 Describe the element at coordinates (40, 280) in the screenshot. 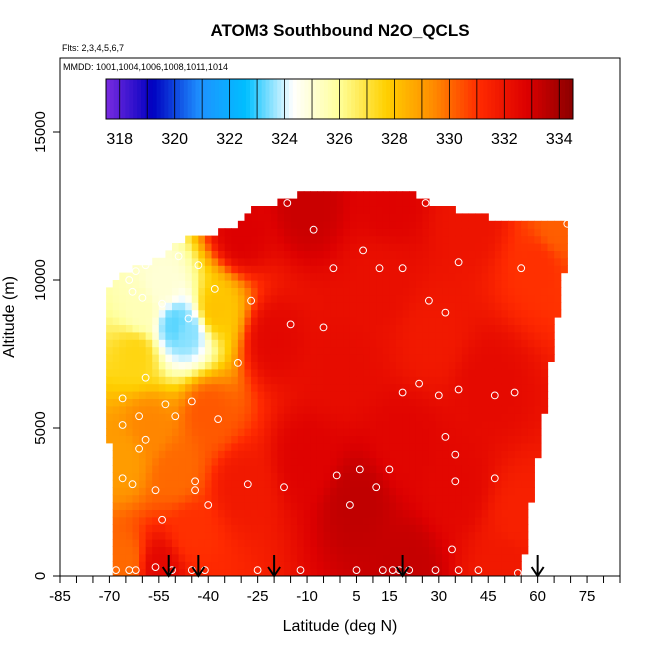

I see `y-tick-label: 10000` at that location.